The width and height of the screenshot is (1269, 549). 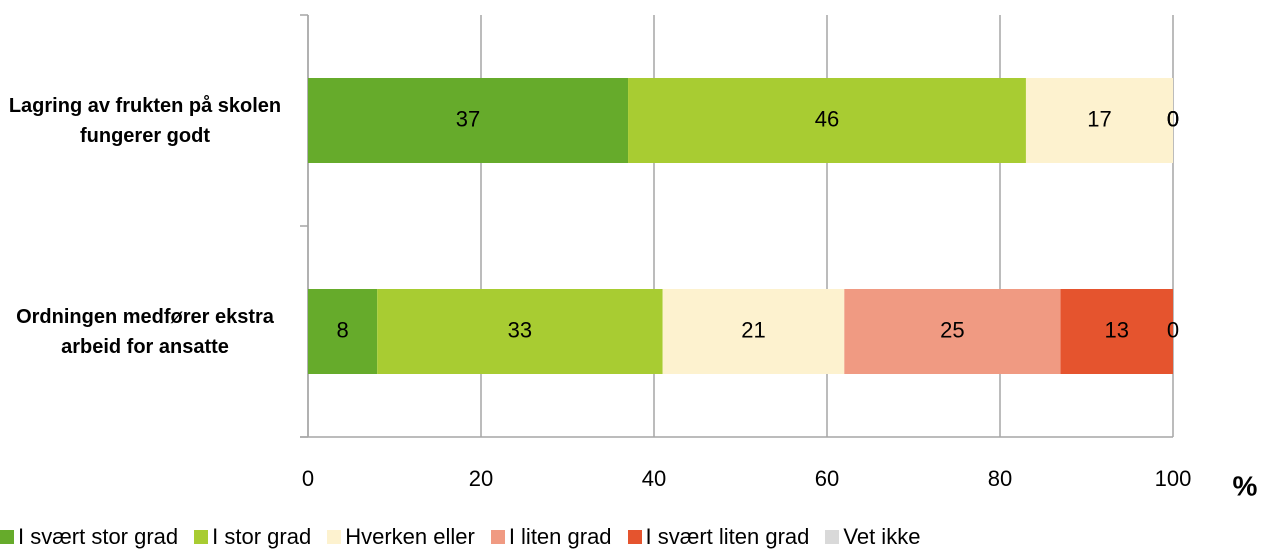 I want to click on x-tick-label: 40, so click(x=654, y=478).